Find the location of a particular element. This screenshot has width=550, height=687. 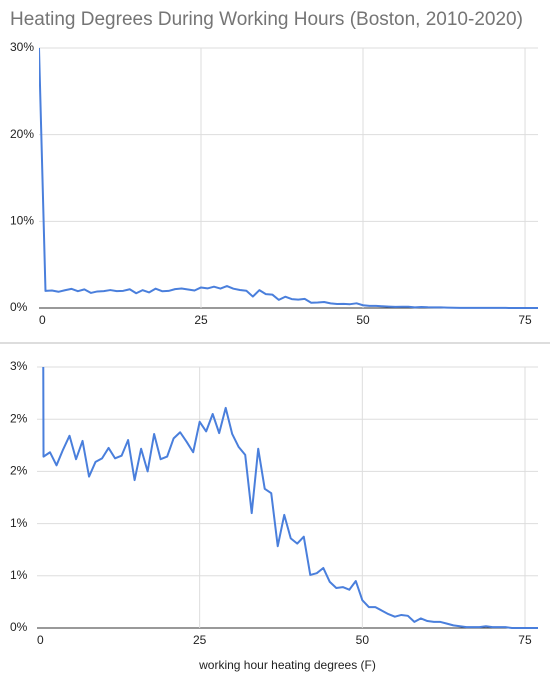

y-tick-label: 30% is located at coordinates (22, 47).